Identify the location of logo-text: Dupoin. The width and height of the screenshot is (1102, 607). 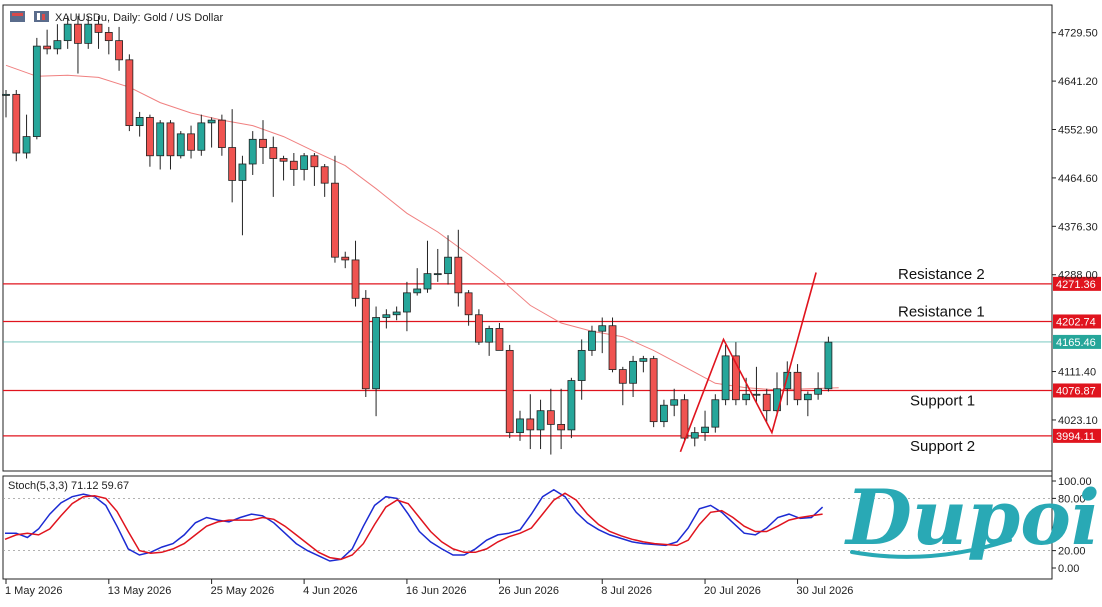
(973, 517).